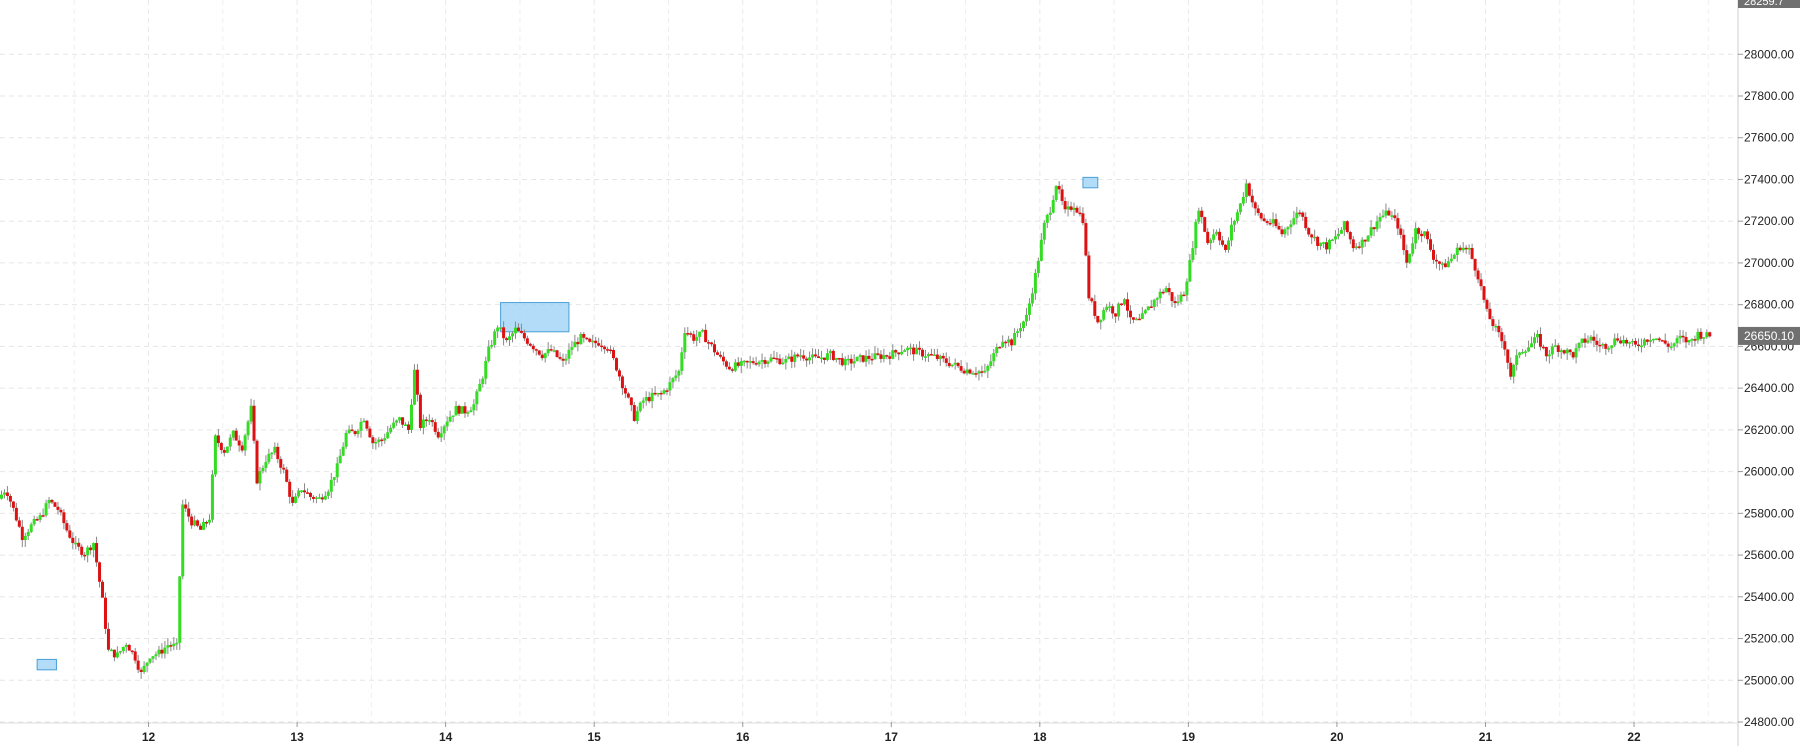 This screenshot has width=1800, height=751. I want to click on y-tick-label: 25800.00, so click(1769, 513).